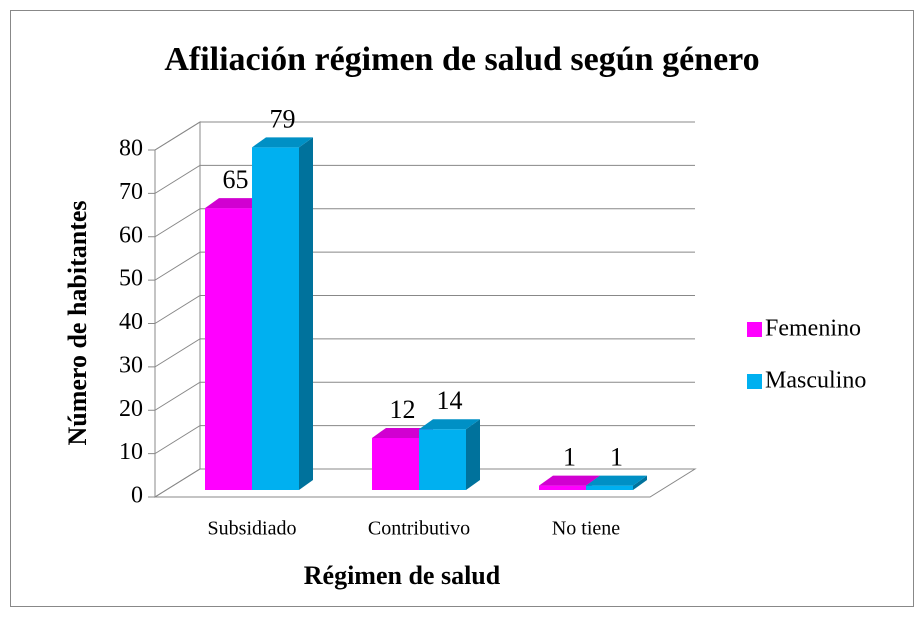 This screenshot has height=617, width=924. I want to click on legend-label: Masculino, so click(815, 381).